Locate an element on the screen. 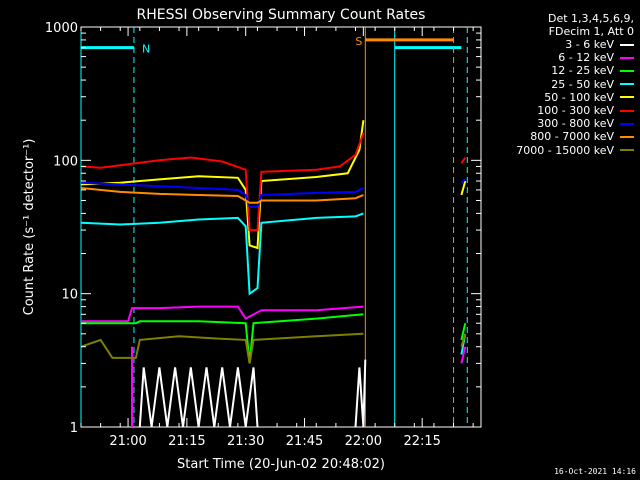  y-tick-label: 10 is located at coordinates (69, 295).